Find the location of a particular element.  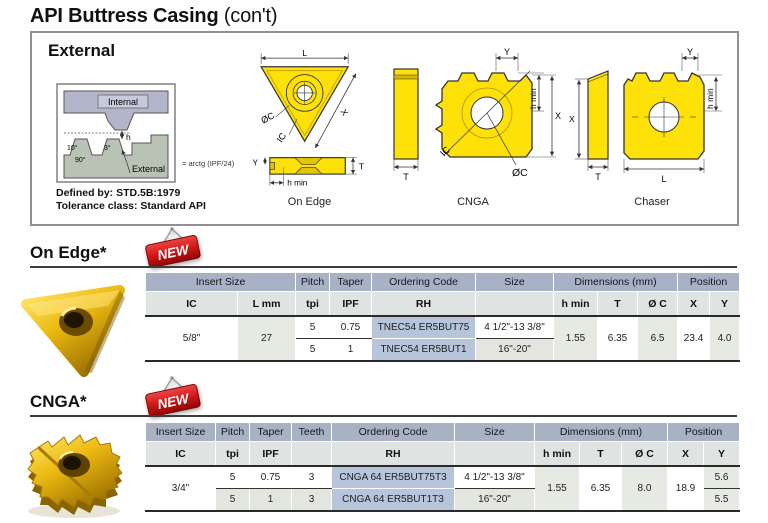

cell-y: 4.0 is located at coordinates (725, 338).